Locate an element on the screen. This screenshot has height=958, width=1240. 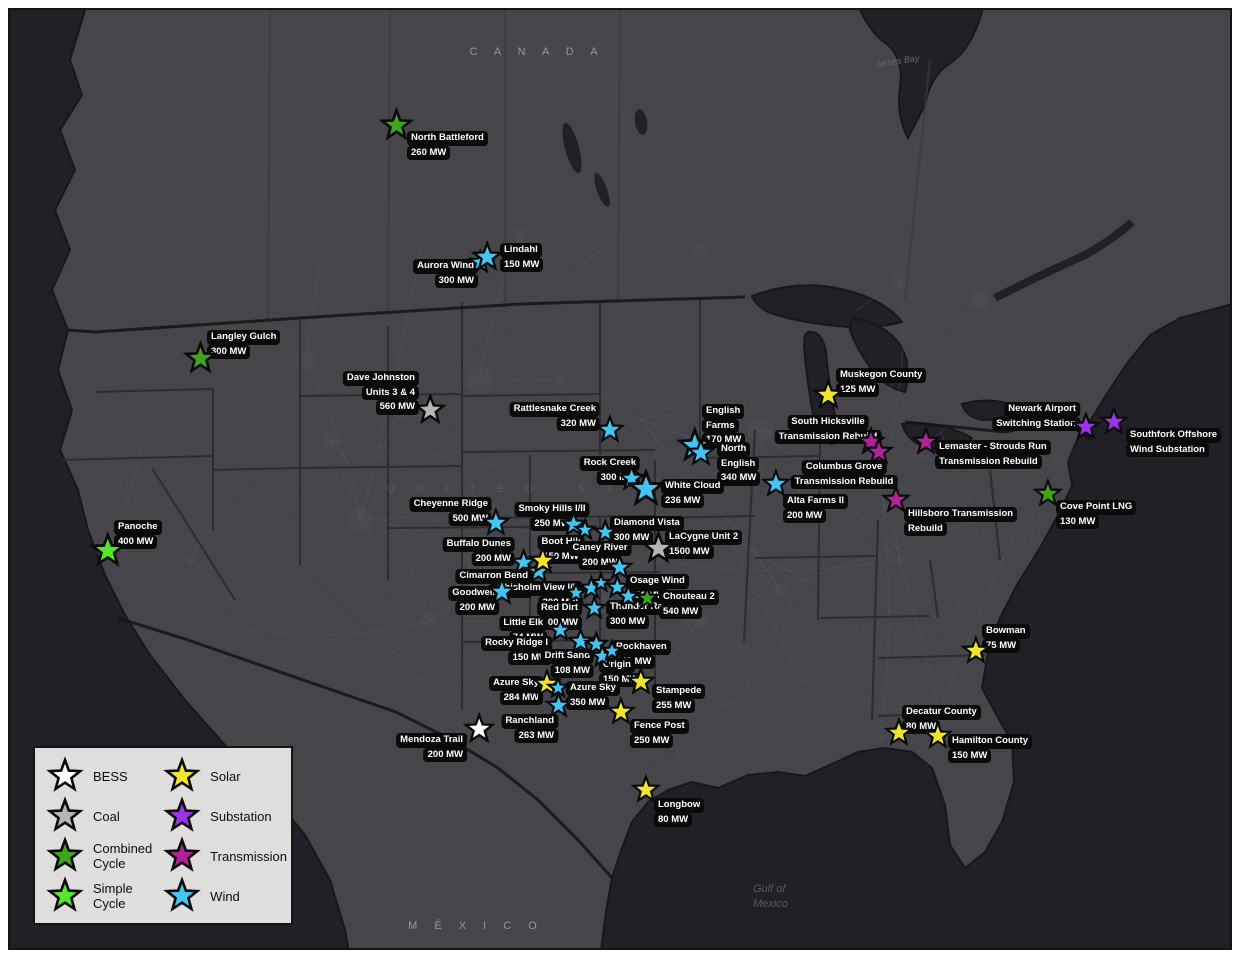
substation-star-icon is located at coordinates (182, 814).